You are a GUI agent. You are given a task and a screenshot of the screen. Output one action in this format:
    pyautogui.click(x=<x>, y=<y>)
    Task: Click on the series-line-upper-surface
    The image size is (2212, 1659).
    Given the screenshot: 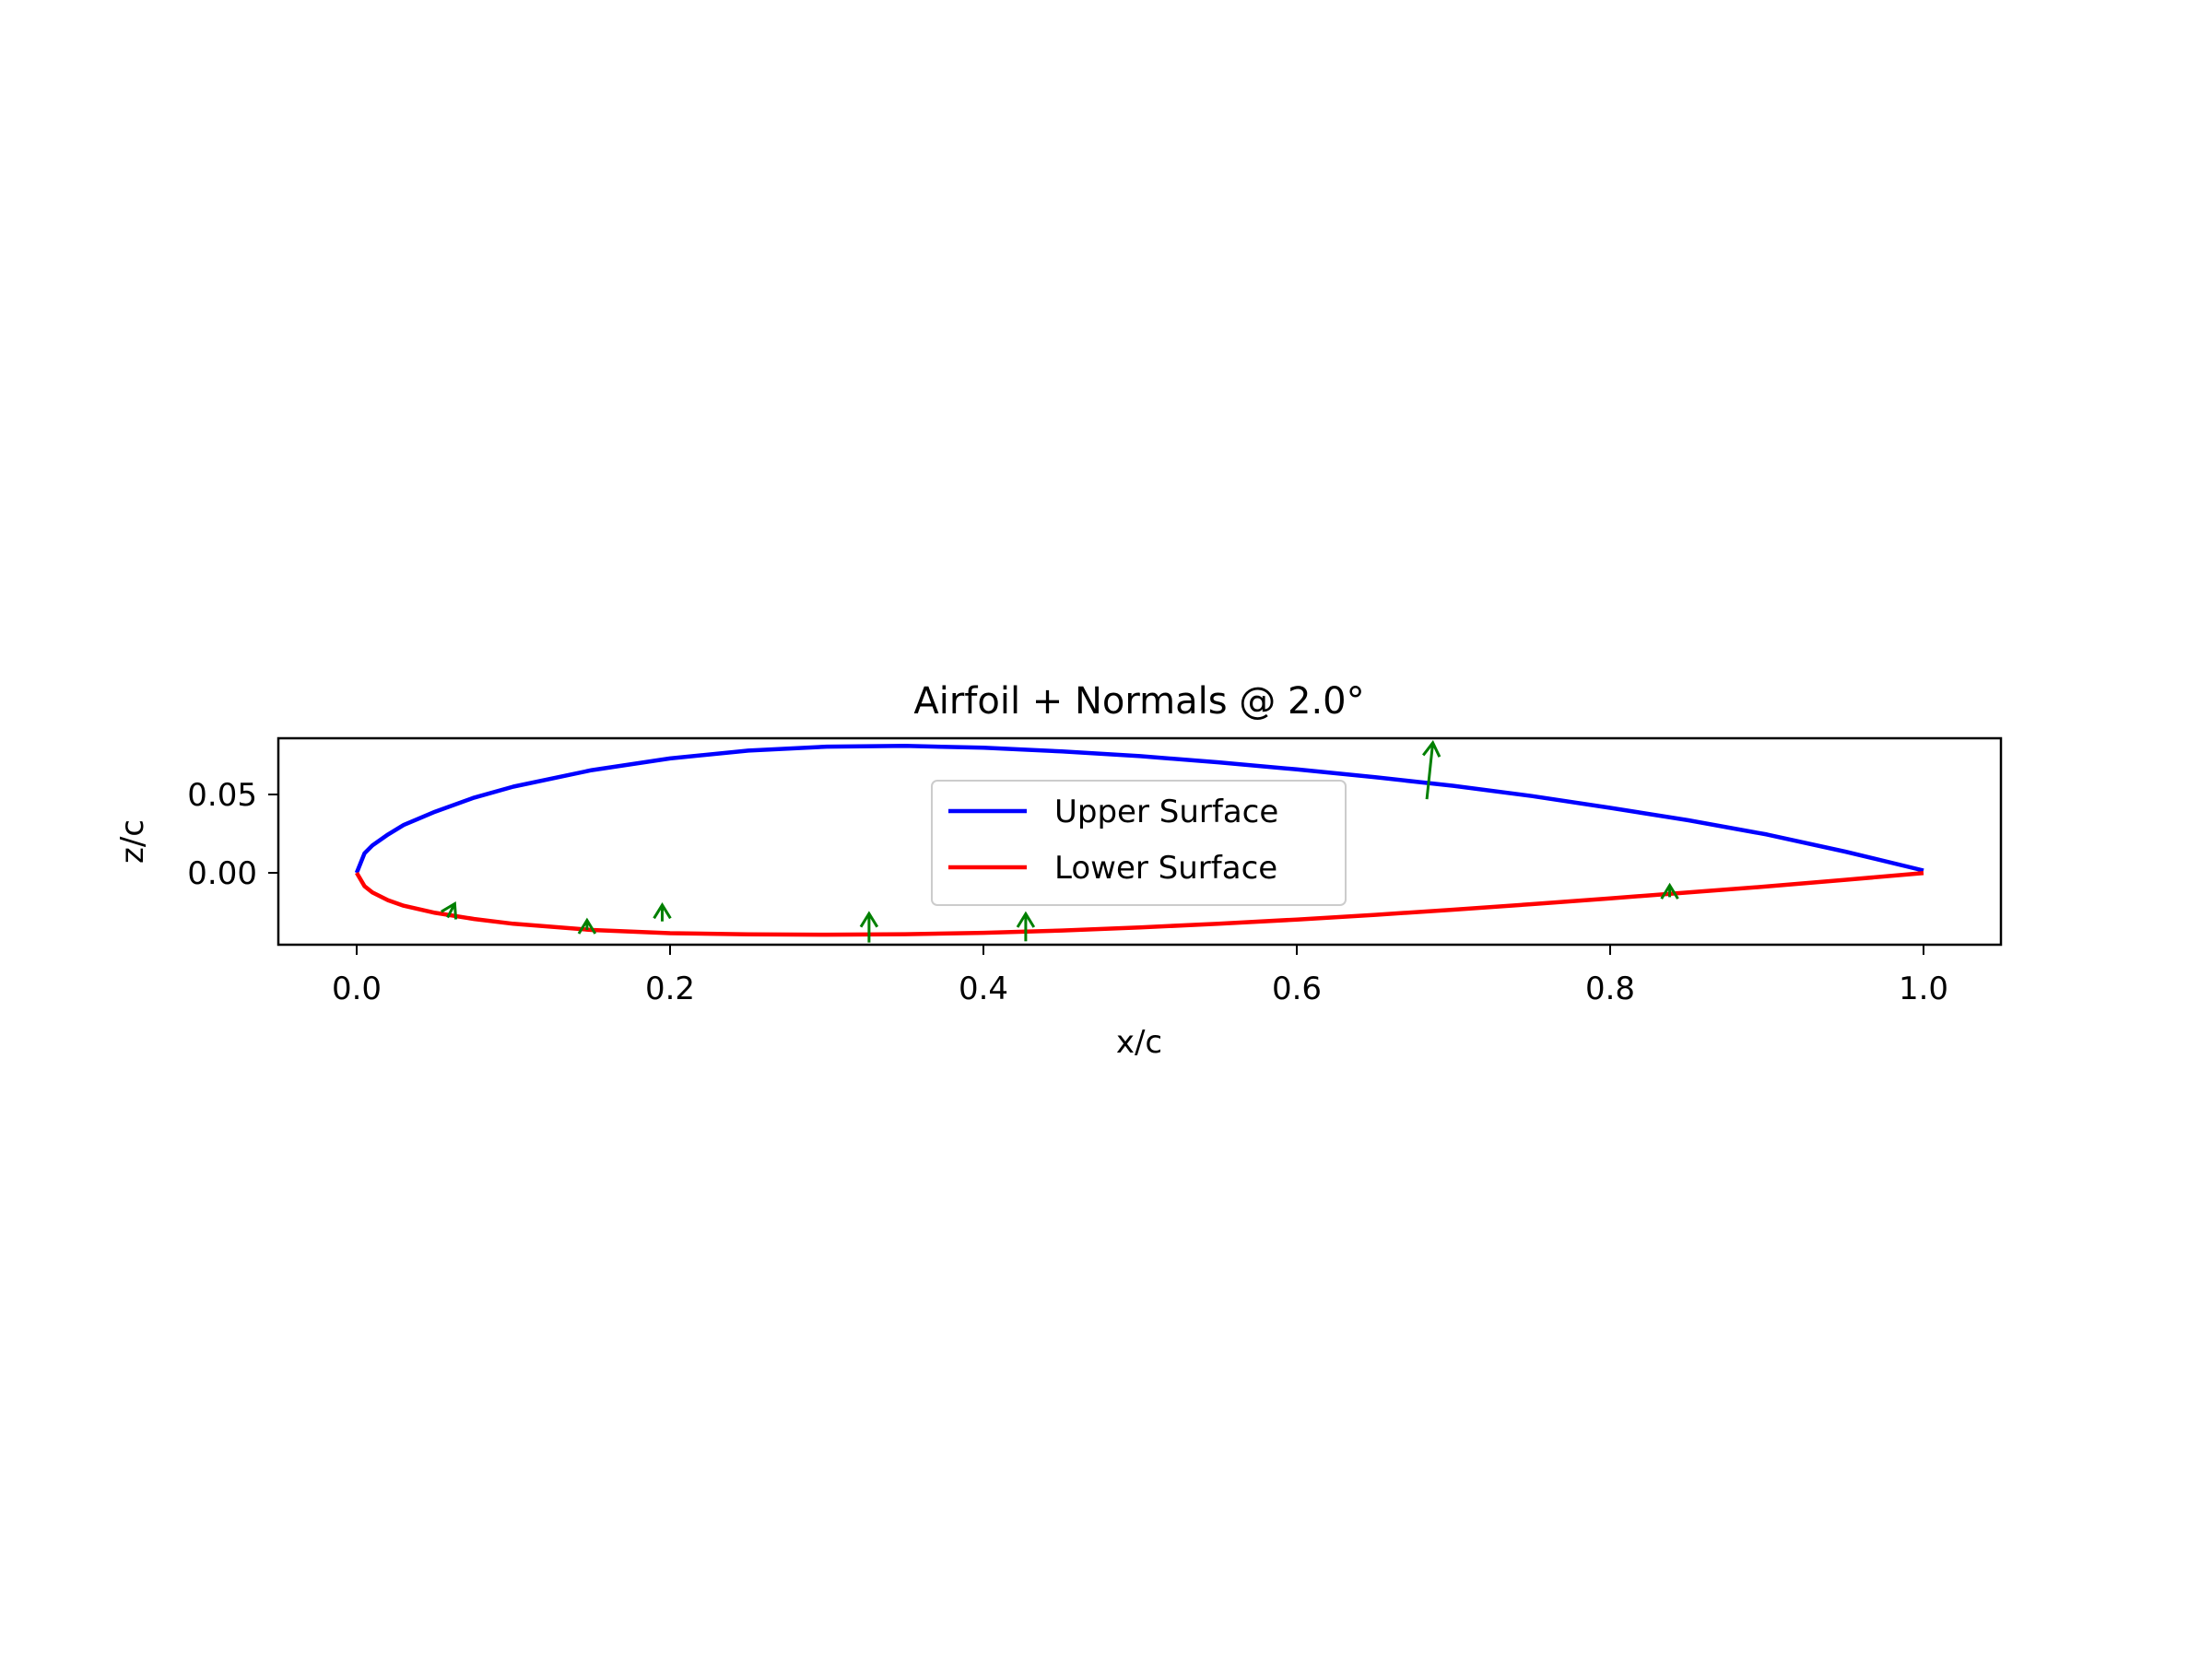 What is the action you would take?
    pyautogui.click(x=1139, y=809)
    